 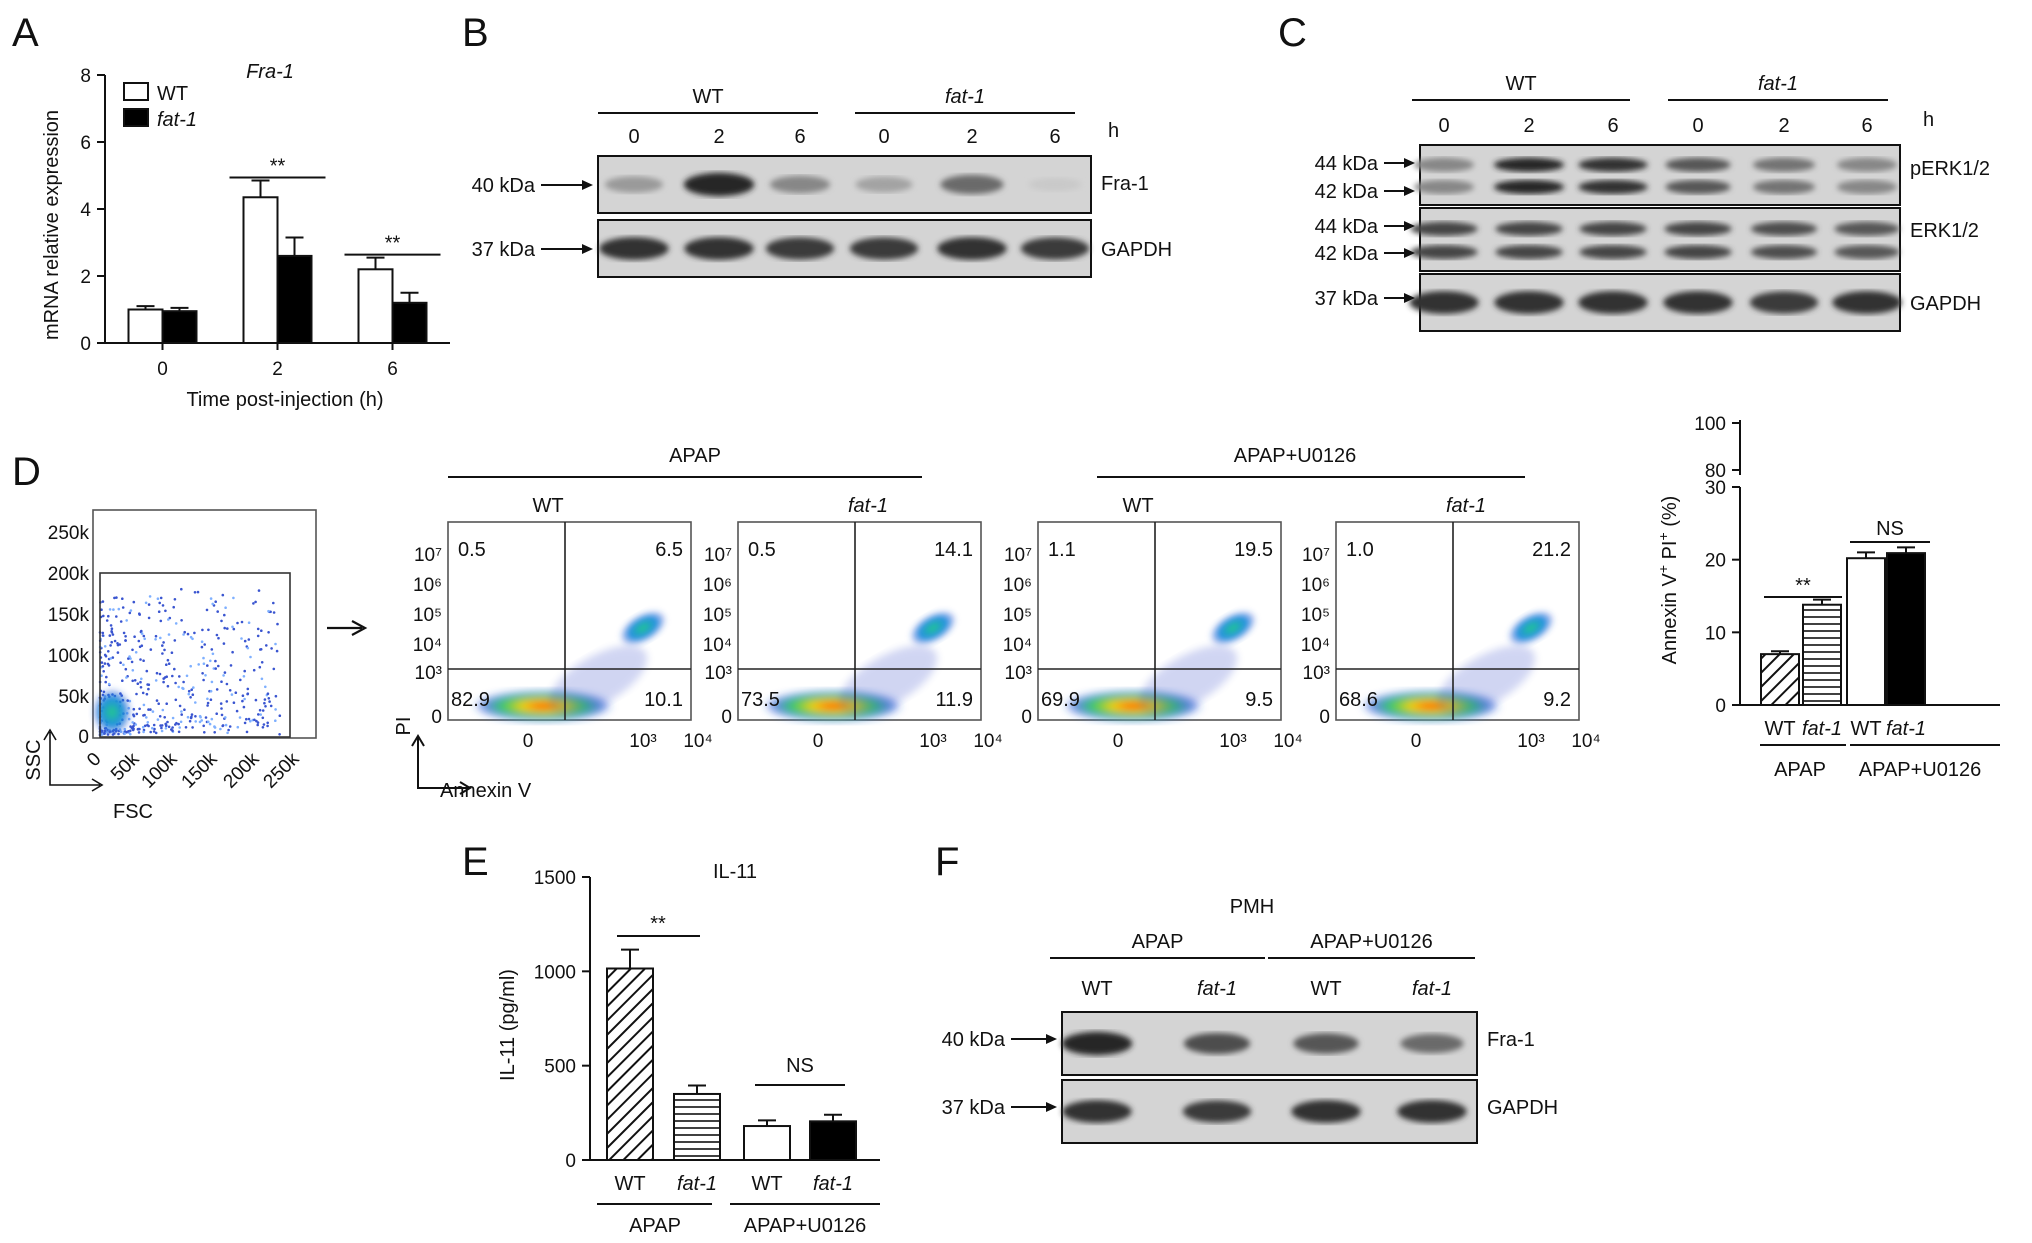 I want to click on quadrant-x-tick-label: 0, so click(x=1416, y=741).